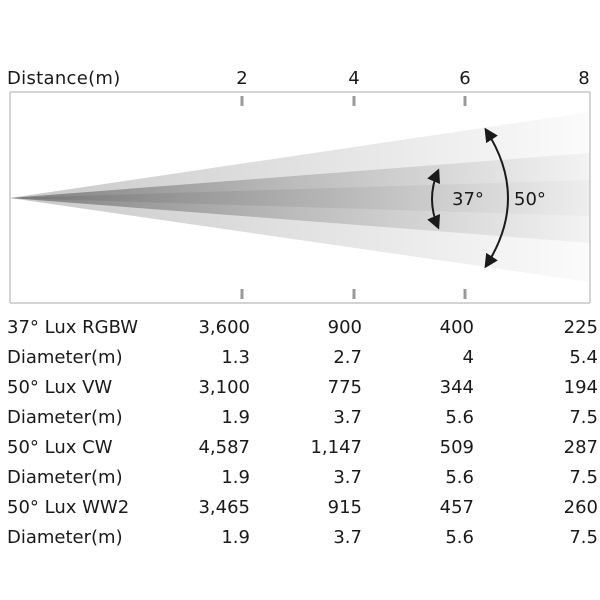 The width and height of the screenshot is (600, 600). What do you see at coordinates (580, 507) in the screenshot?
I see `table-cell: 260` at bounding box center [580, 507].